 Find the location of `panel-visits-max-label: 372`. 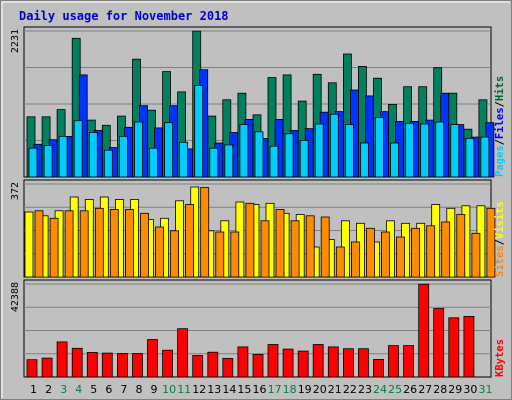

panel-visits-max-label: 372 is located at coordinates (15, 191).